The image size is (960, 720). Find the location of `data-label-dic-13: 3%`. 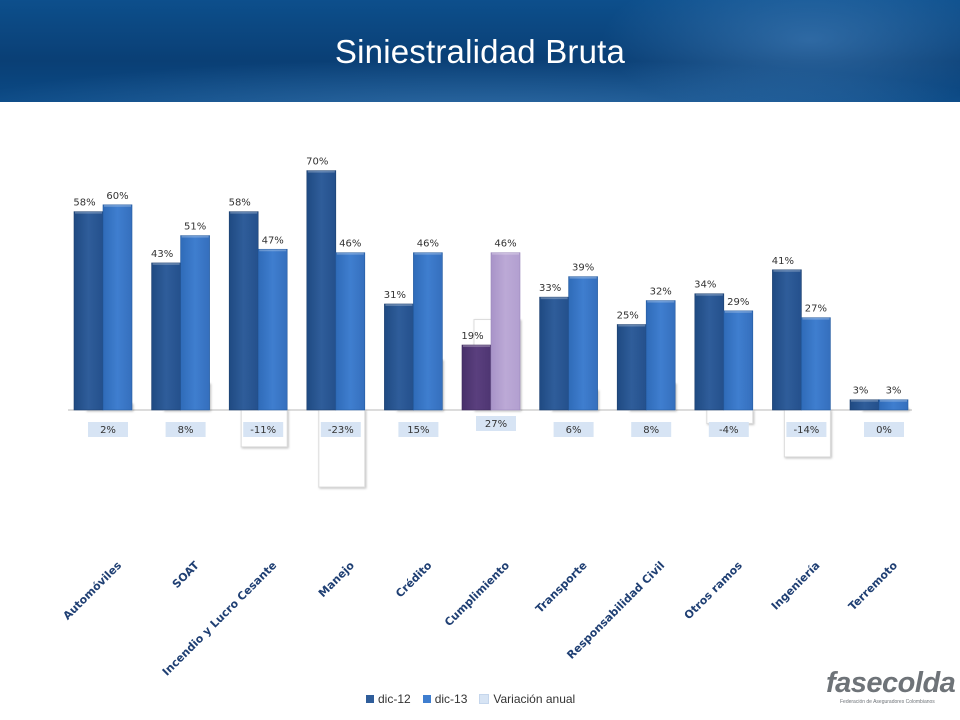

data-label-dic-13: 3% is located at coordinates (894, 391).